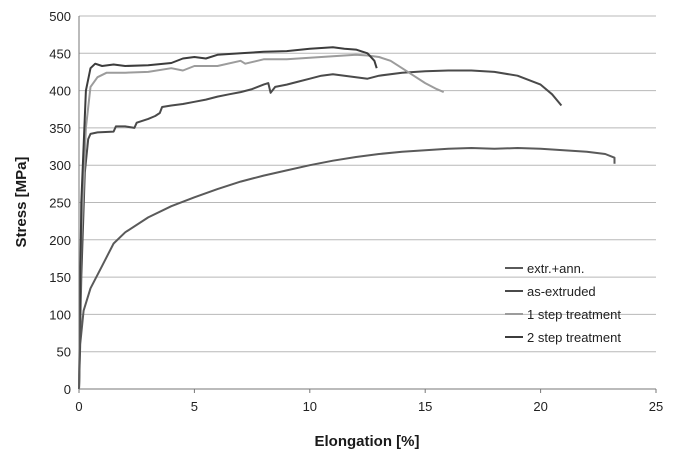 This screenshot has height=454, width=677. Describe the element at coordinates (60, 165) in the screenshot. I see `y-tick-label: 300` at that location.